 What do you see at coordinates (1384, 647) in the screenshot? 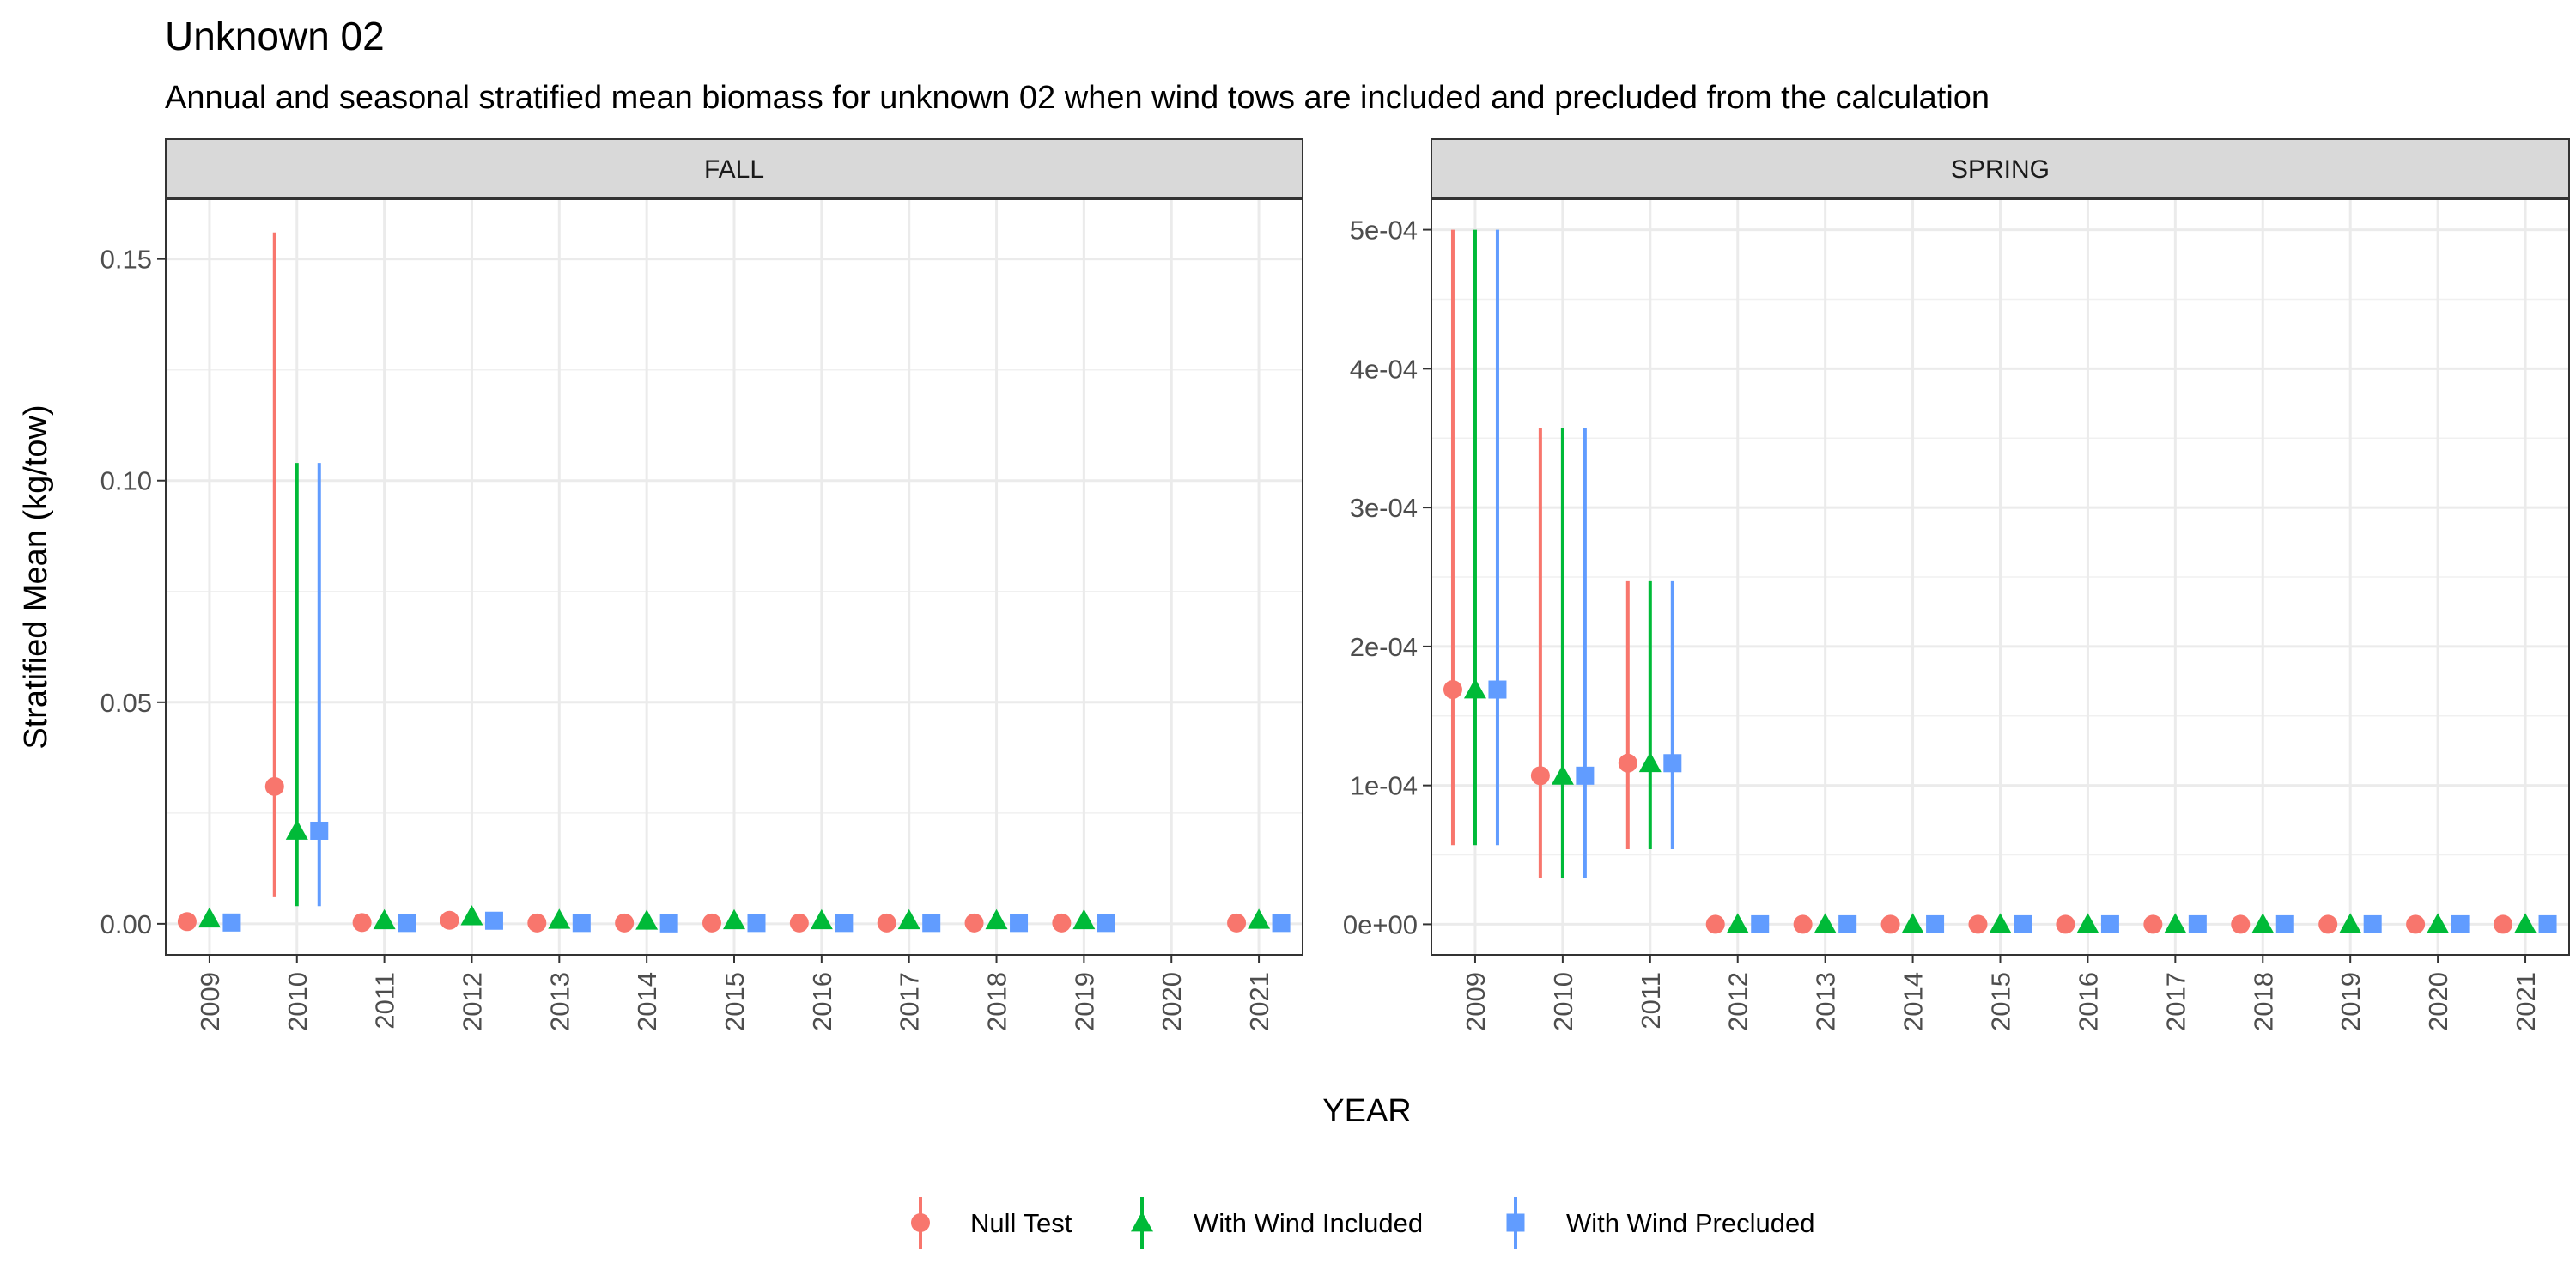
I see `y-tick-label: 2e-04` at bounding box center [1384, 647].